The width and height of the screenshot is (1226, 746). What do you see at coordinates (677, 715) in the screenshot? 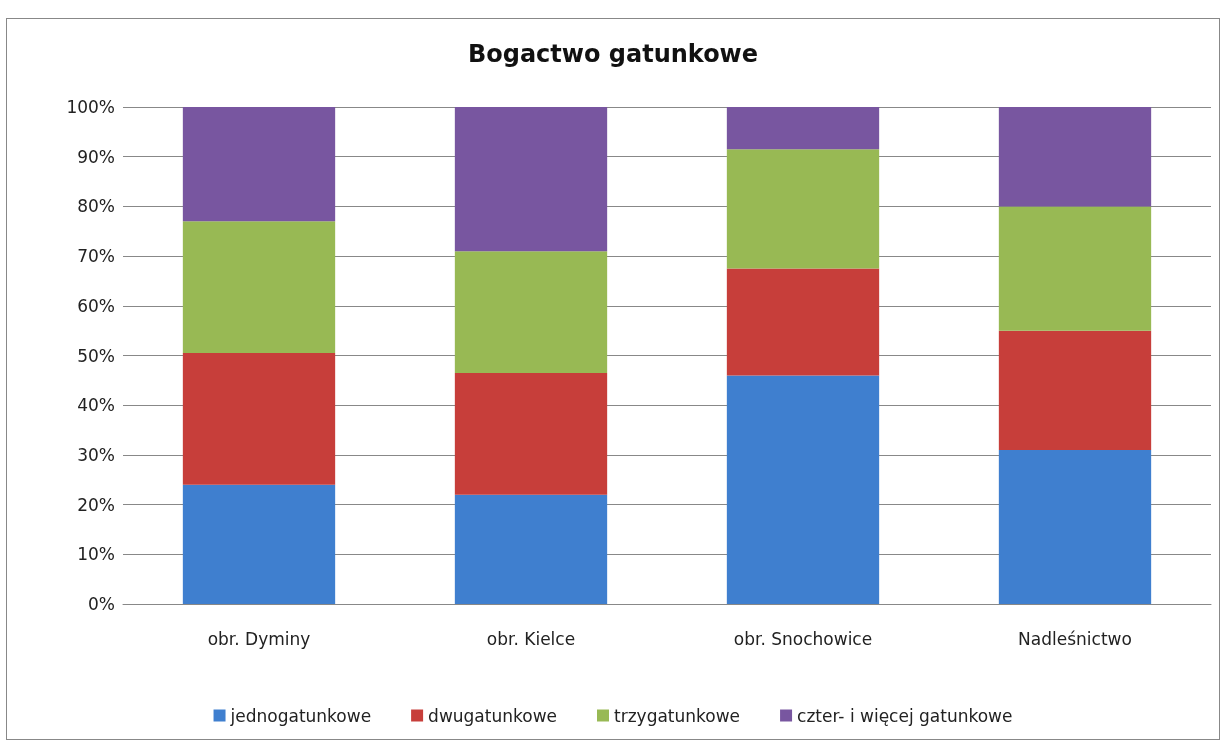
I see `legend-label: trzygatunkowe` at bounding box center [677, 715].